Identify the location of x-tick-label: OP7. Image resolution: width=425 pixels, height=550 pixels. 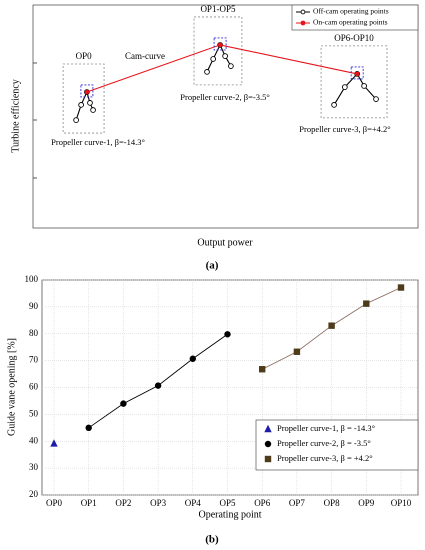
(297, 503).